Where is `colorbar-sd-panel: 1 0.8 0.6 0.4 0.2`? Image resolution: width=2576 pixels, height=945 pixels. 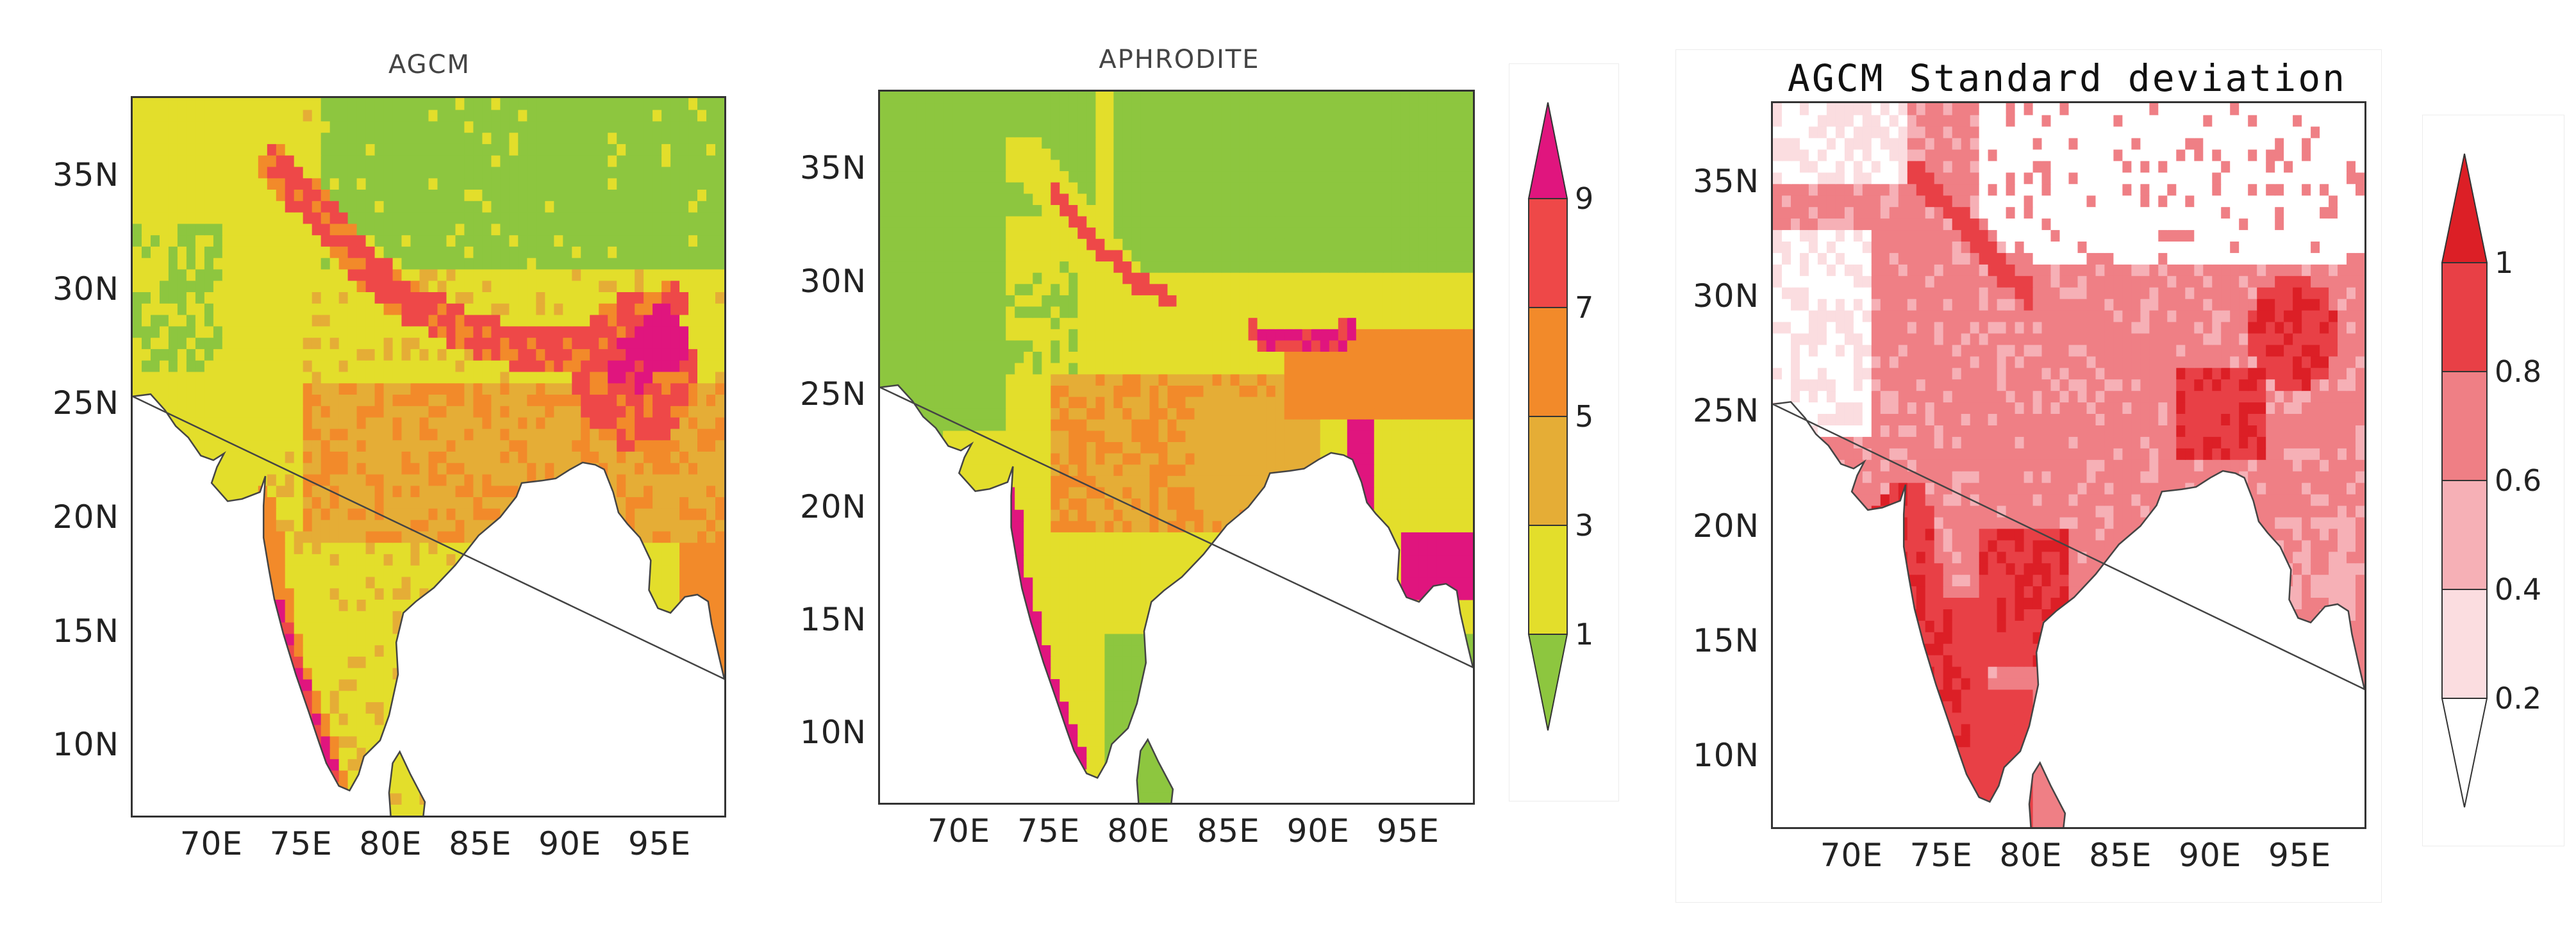
colorbar-sd-panel: 1 0.8 0.6 0.4 0.2 is located at coordinates (2493, 481).